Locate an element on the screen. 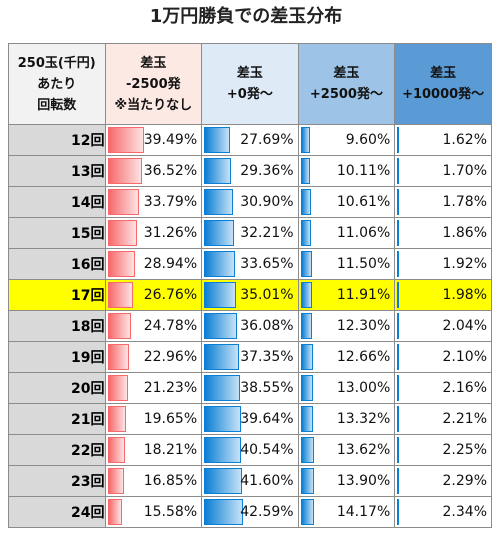  value-text: 12.30% is located at coordinates (363, 326).